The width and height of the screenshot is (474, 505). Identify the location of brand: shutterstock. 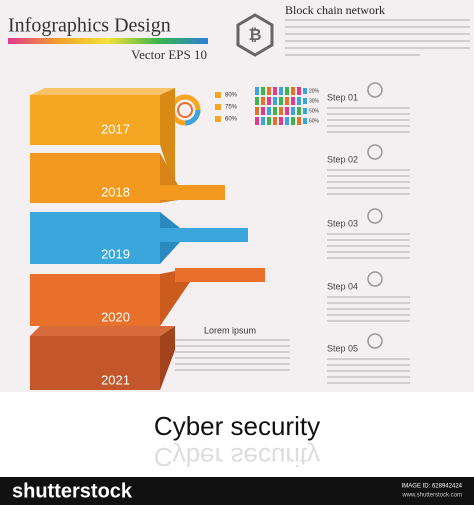
(72, 491).